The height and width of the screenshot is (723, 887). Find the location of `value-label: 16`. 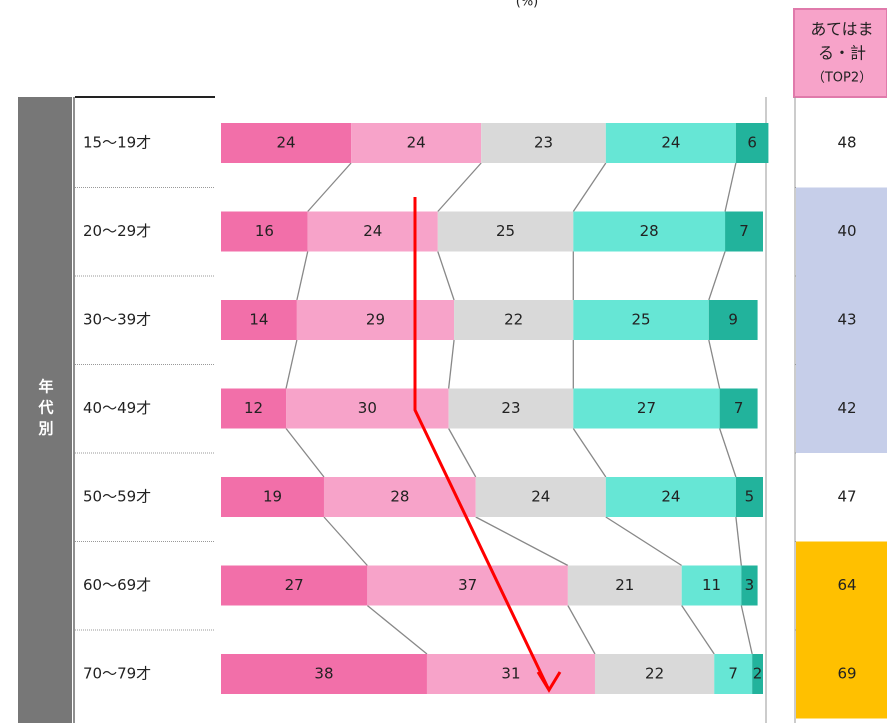

value-label: 16 is located at coordinates (264, 231).